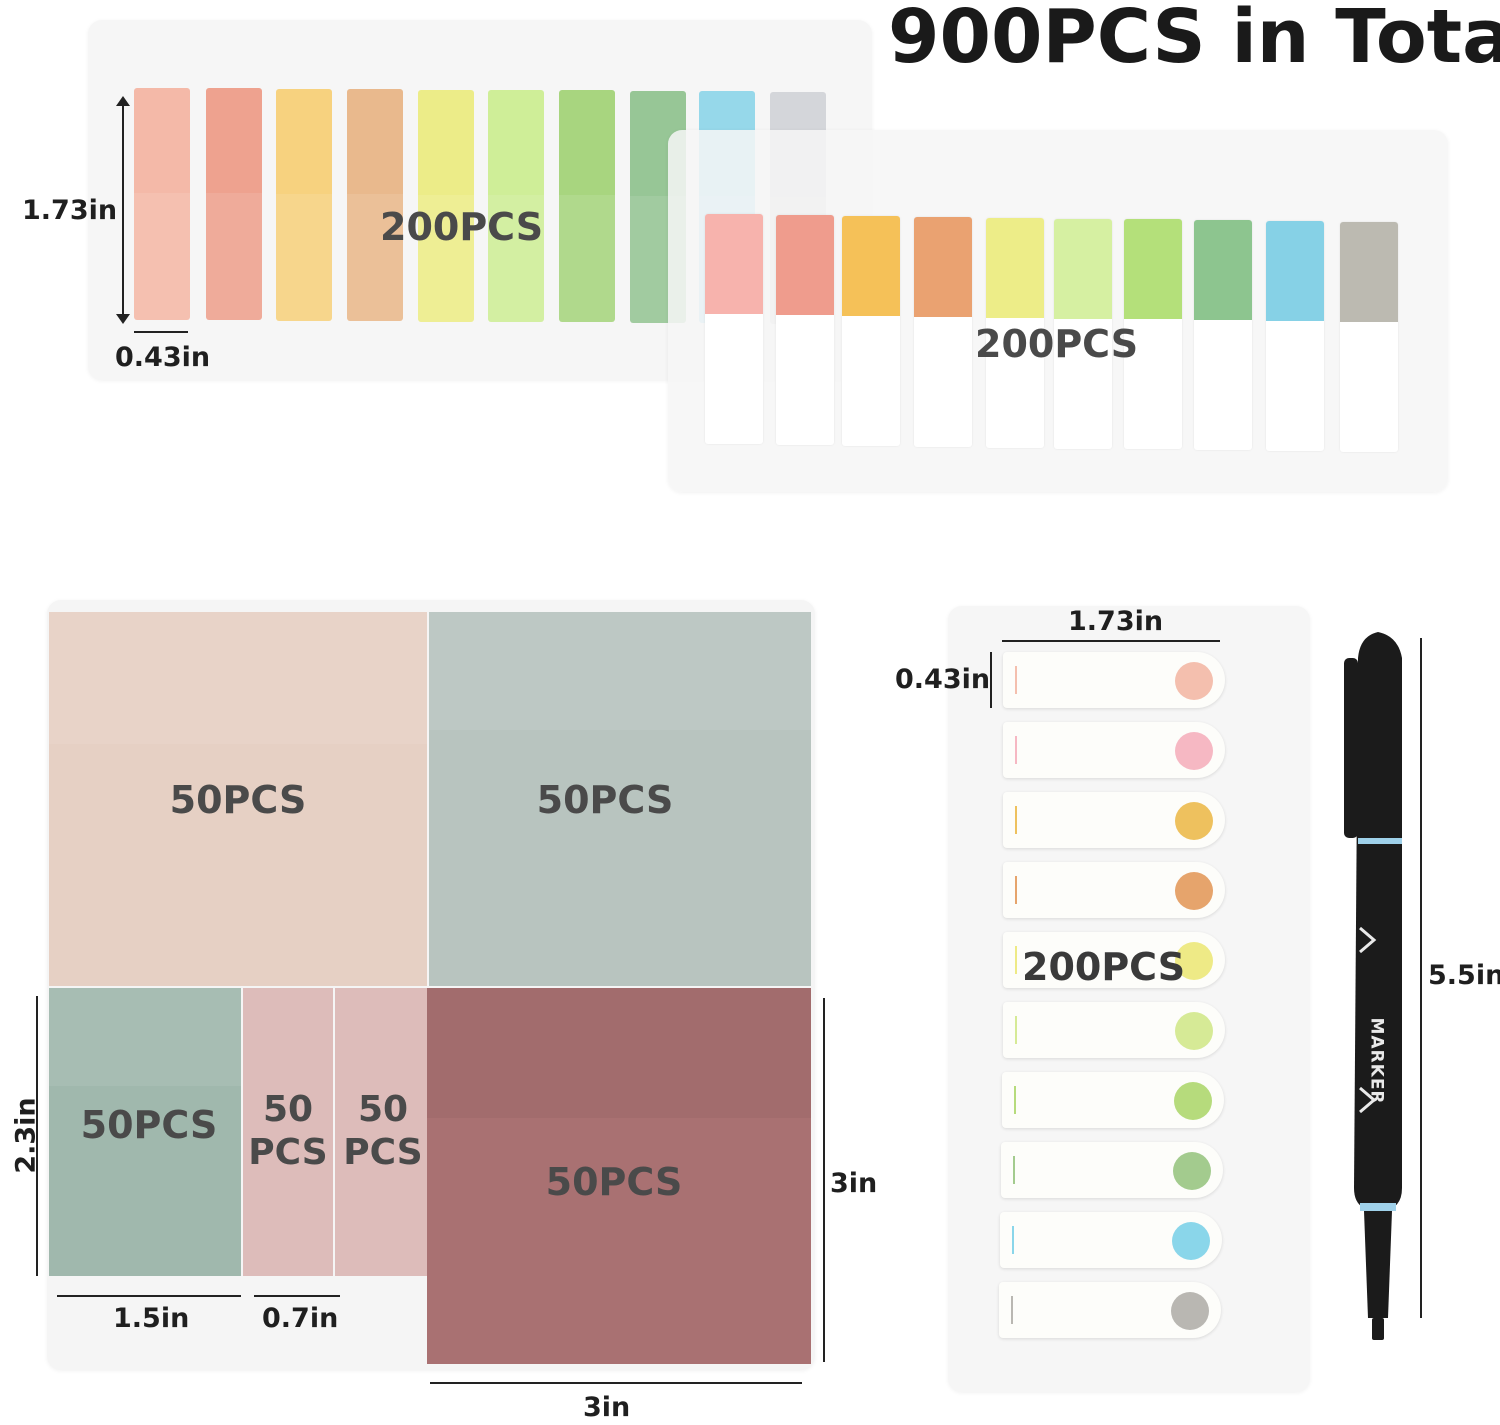  Describe the element at coordinates (943, 679) in the screenshot. I see `flags-height-label: 0.43in` at that location.